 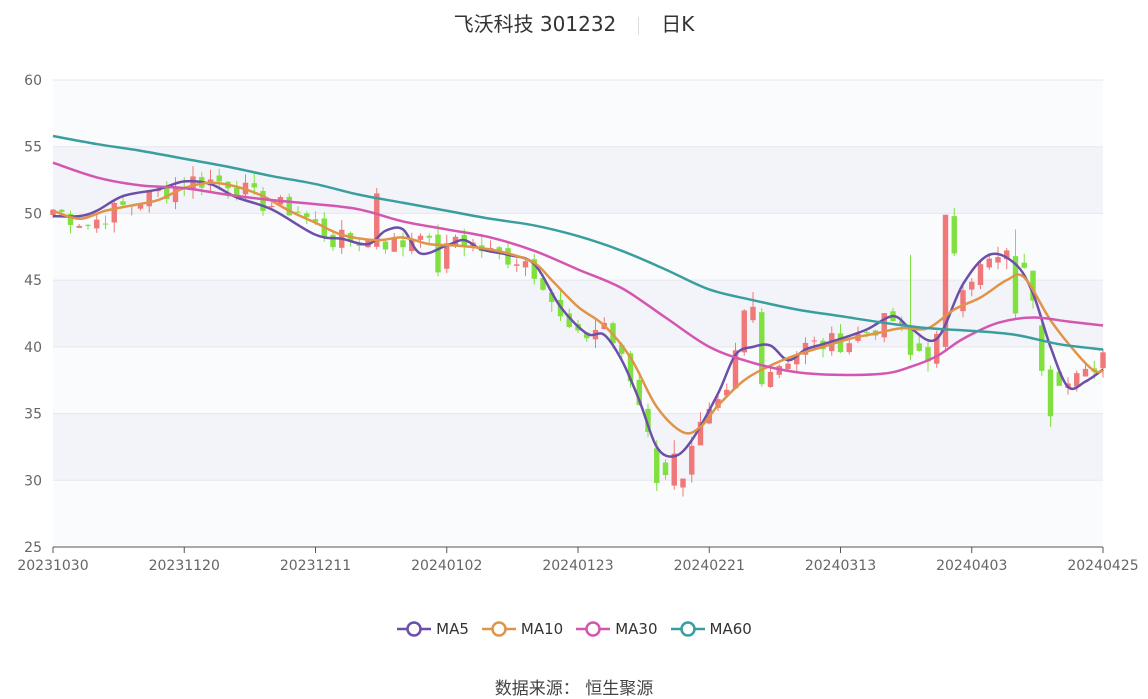 I want to click on title-separator, so click(x=639, y=25).